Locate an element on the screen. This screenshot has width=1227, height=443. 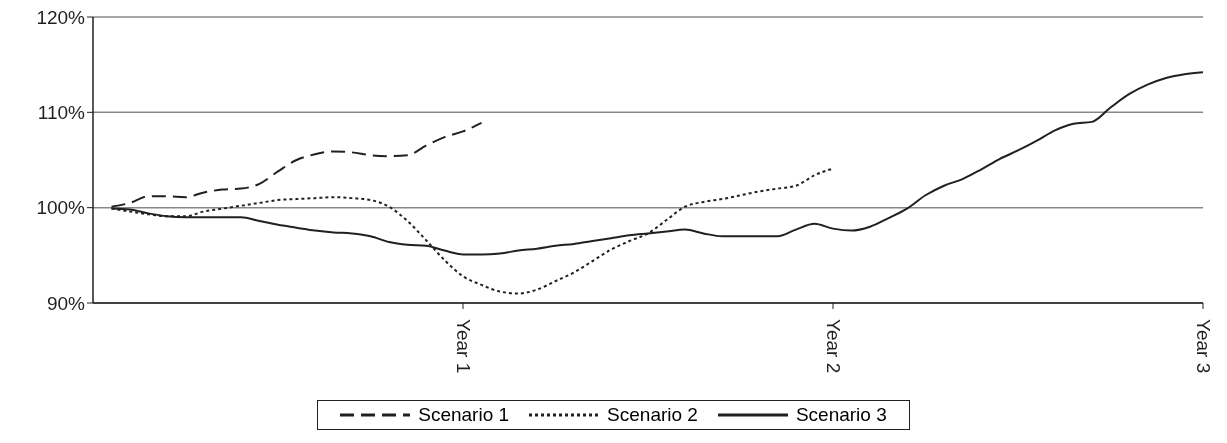
x-tick-label: Year 2 is located at coordinates (833, 346).